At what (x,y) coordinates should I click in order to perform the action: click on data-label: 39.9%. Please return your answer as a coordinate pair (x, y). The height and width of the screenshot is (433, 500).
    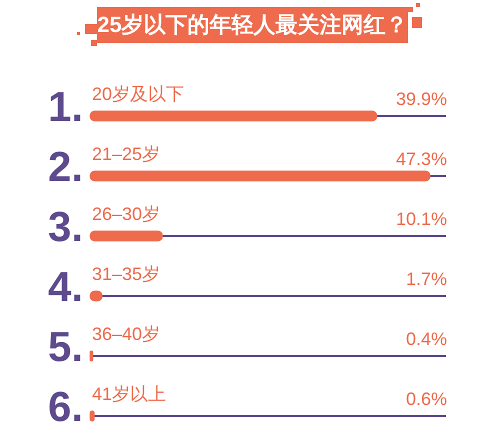
    Looking at the image, I should click on (421, 98).